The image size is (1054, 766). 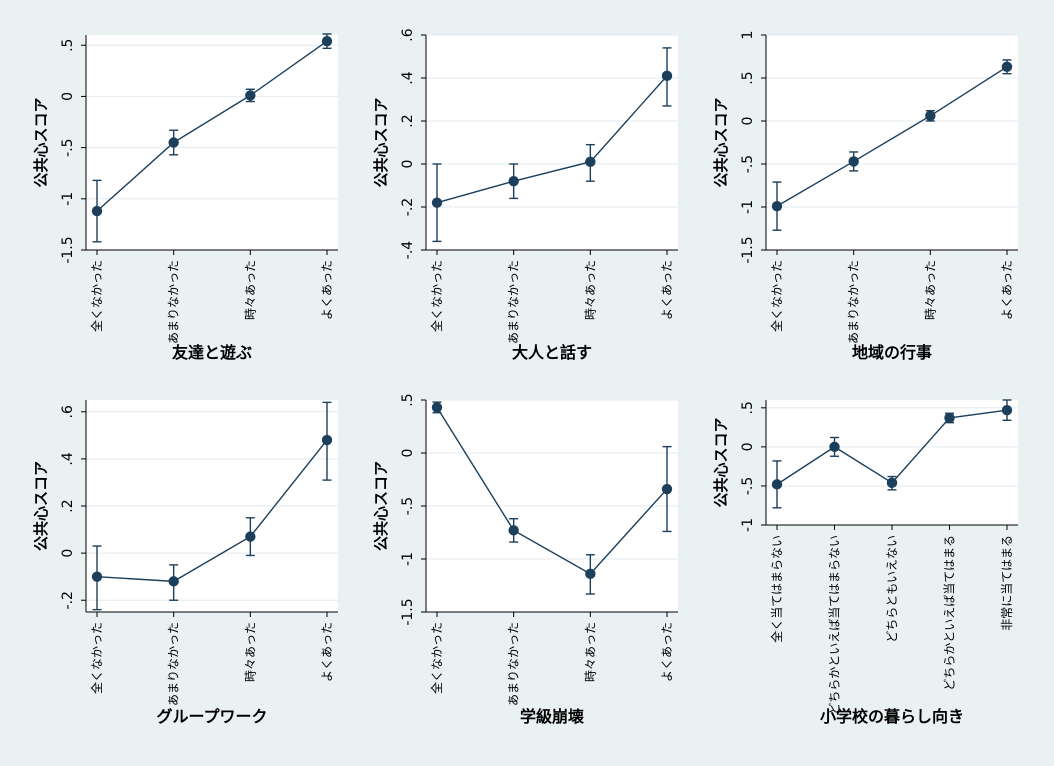 I want to click on x-tick-label: どちらかといえば当てはまらない, so click(x=835, y=625).